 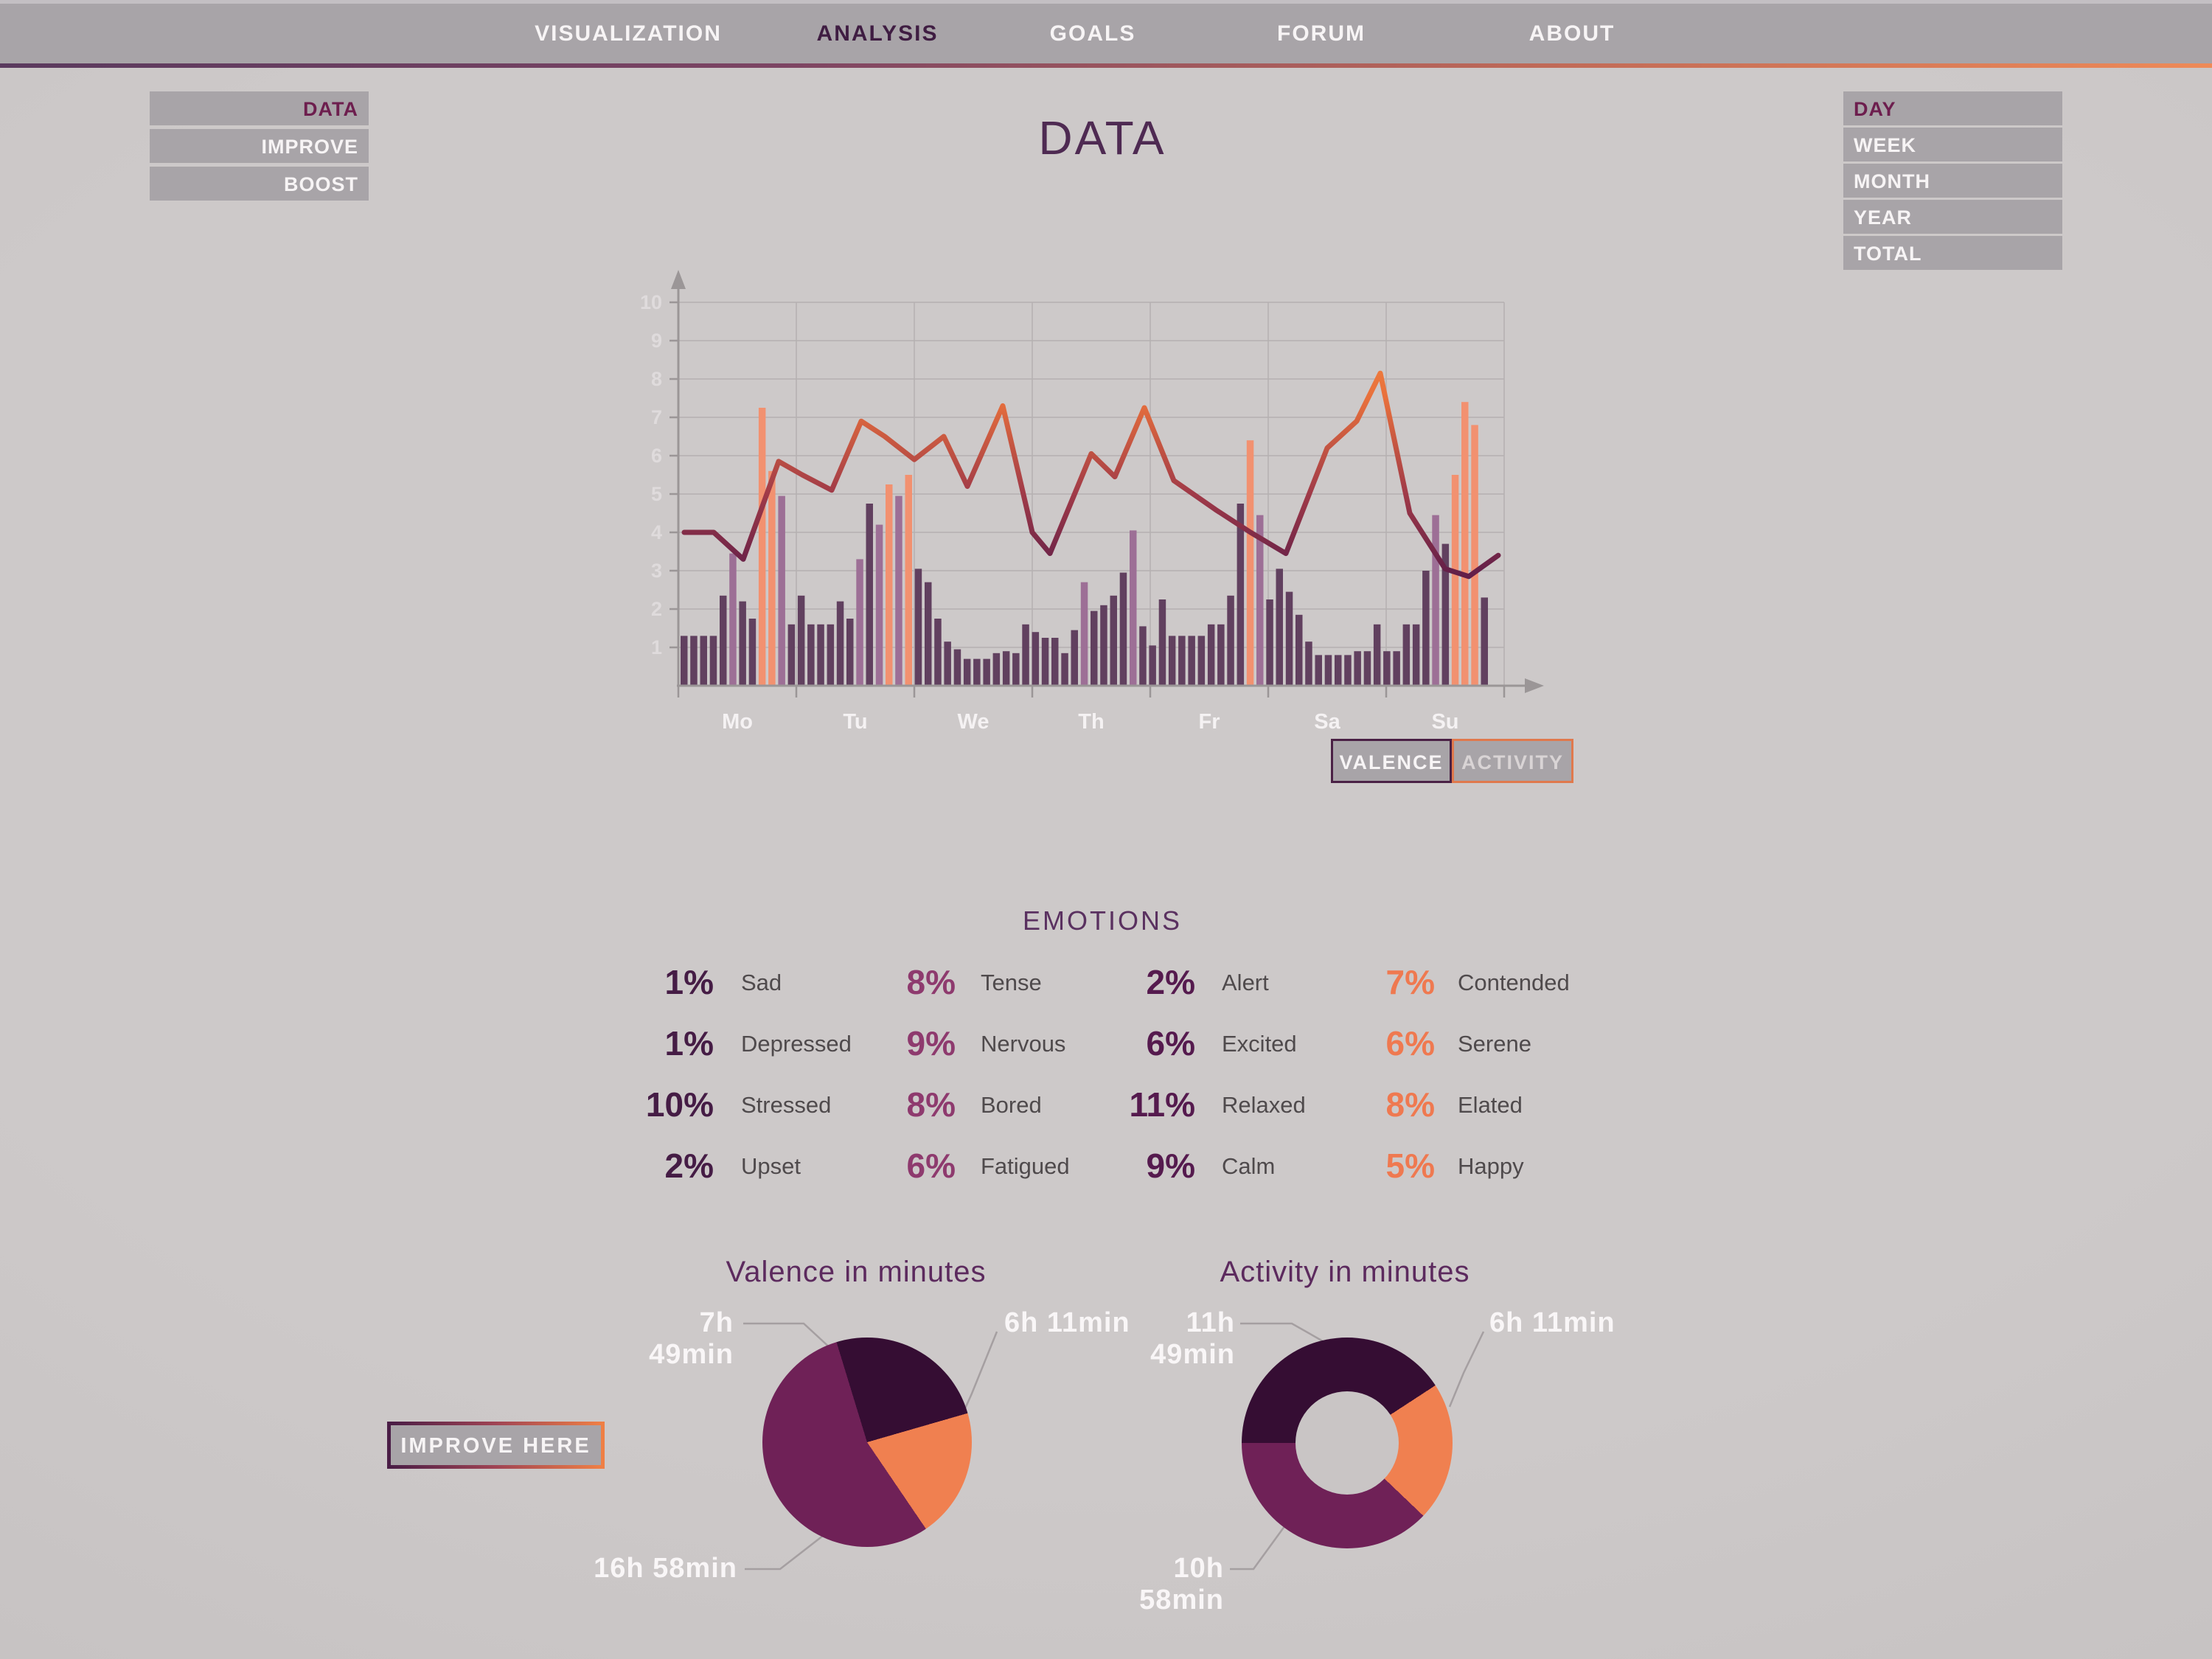 I want to click on range-item-week: WEEK, so click(x=1952, y=144).